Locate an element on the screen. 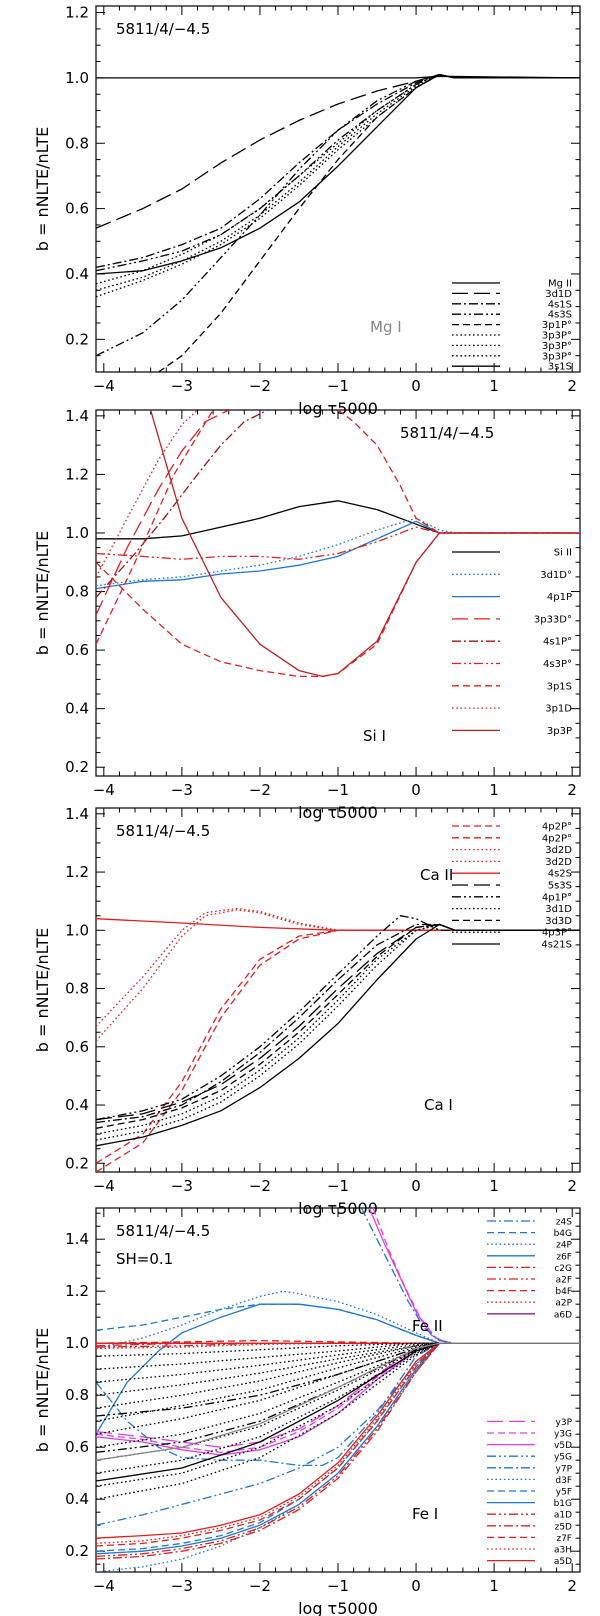 Image resolution: width=600 pixels, height=1616 pixels. x-axis-label: log τ5000 is located at coordinates (338, 408).